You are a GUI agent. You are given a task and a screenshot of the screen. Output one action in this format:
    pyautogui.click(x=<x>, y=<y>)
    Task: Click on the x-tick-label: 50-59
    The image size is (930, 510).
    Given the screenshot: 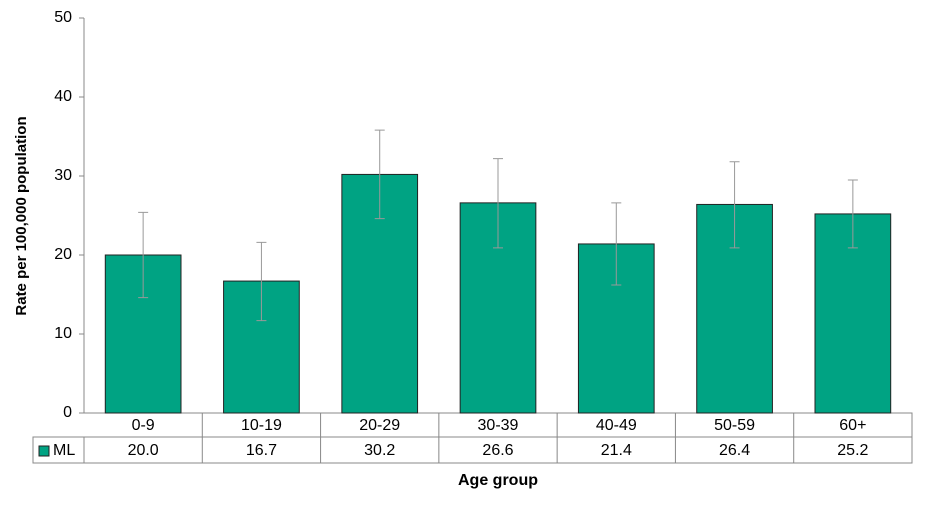 What is the action you would take?
    pyautogui.click(x=734, y=425)
    